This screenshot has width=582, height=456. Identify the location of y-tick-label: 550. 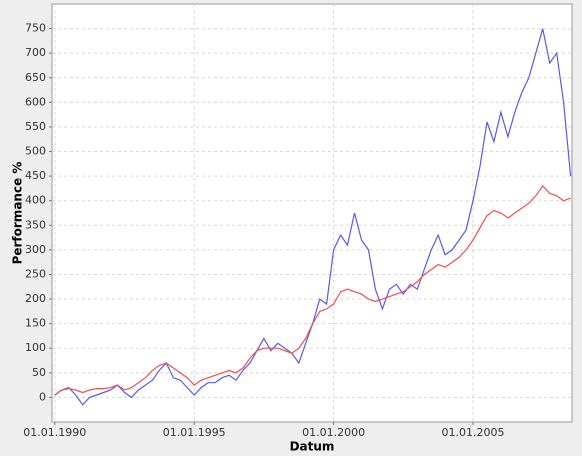
(35, 126).